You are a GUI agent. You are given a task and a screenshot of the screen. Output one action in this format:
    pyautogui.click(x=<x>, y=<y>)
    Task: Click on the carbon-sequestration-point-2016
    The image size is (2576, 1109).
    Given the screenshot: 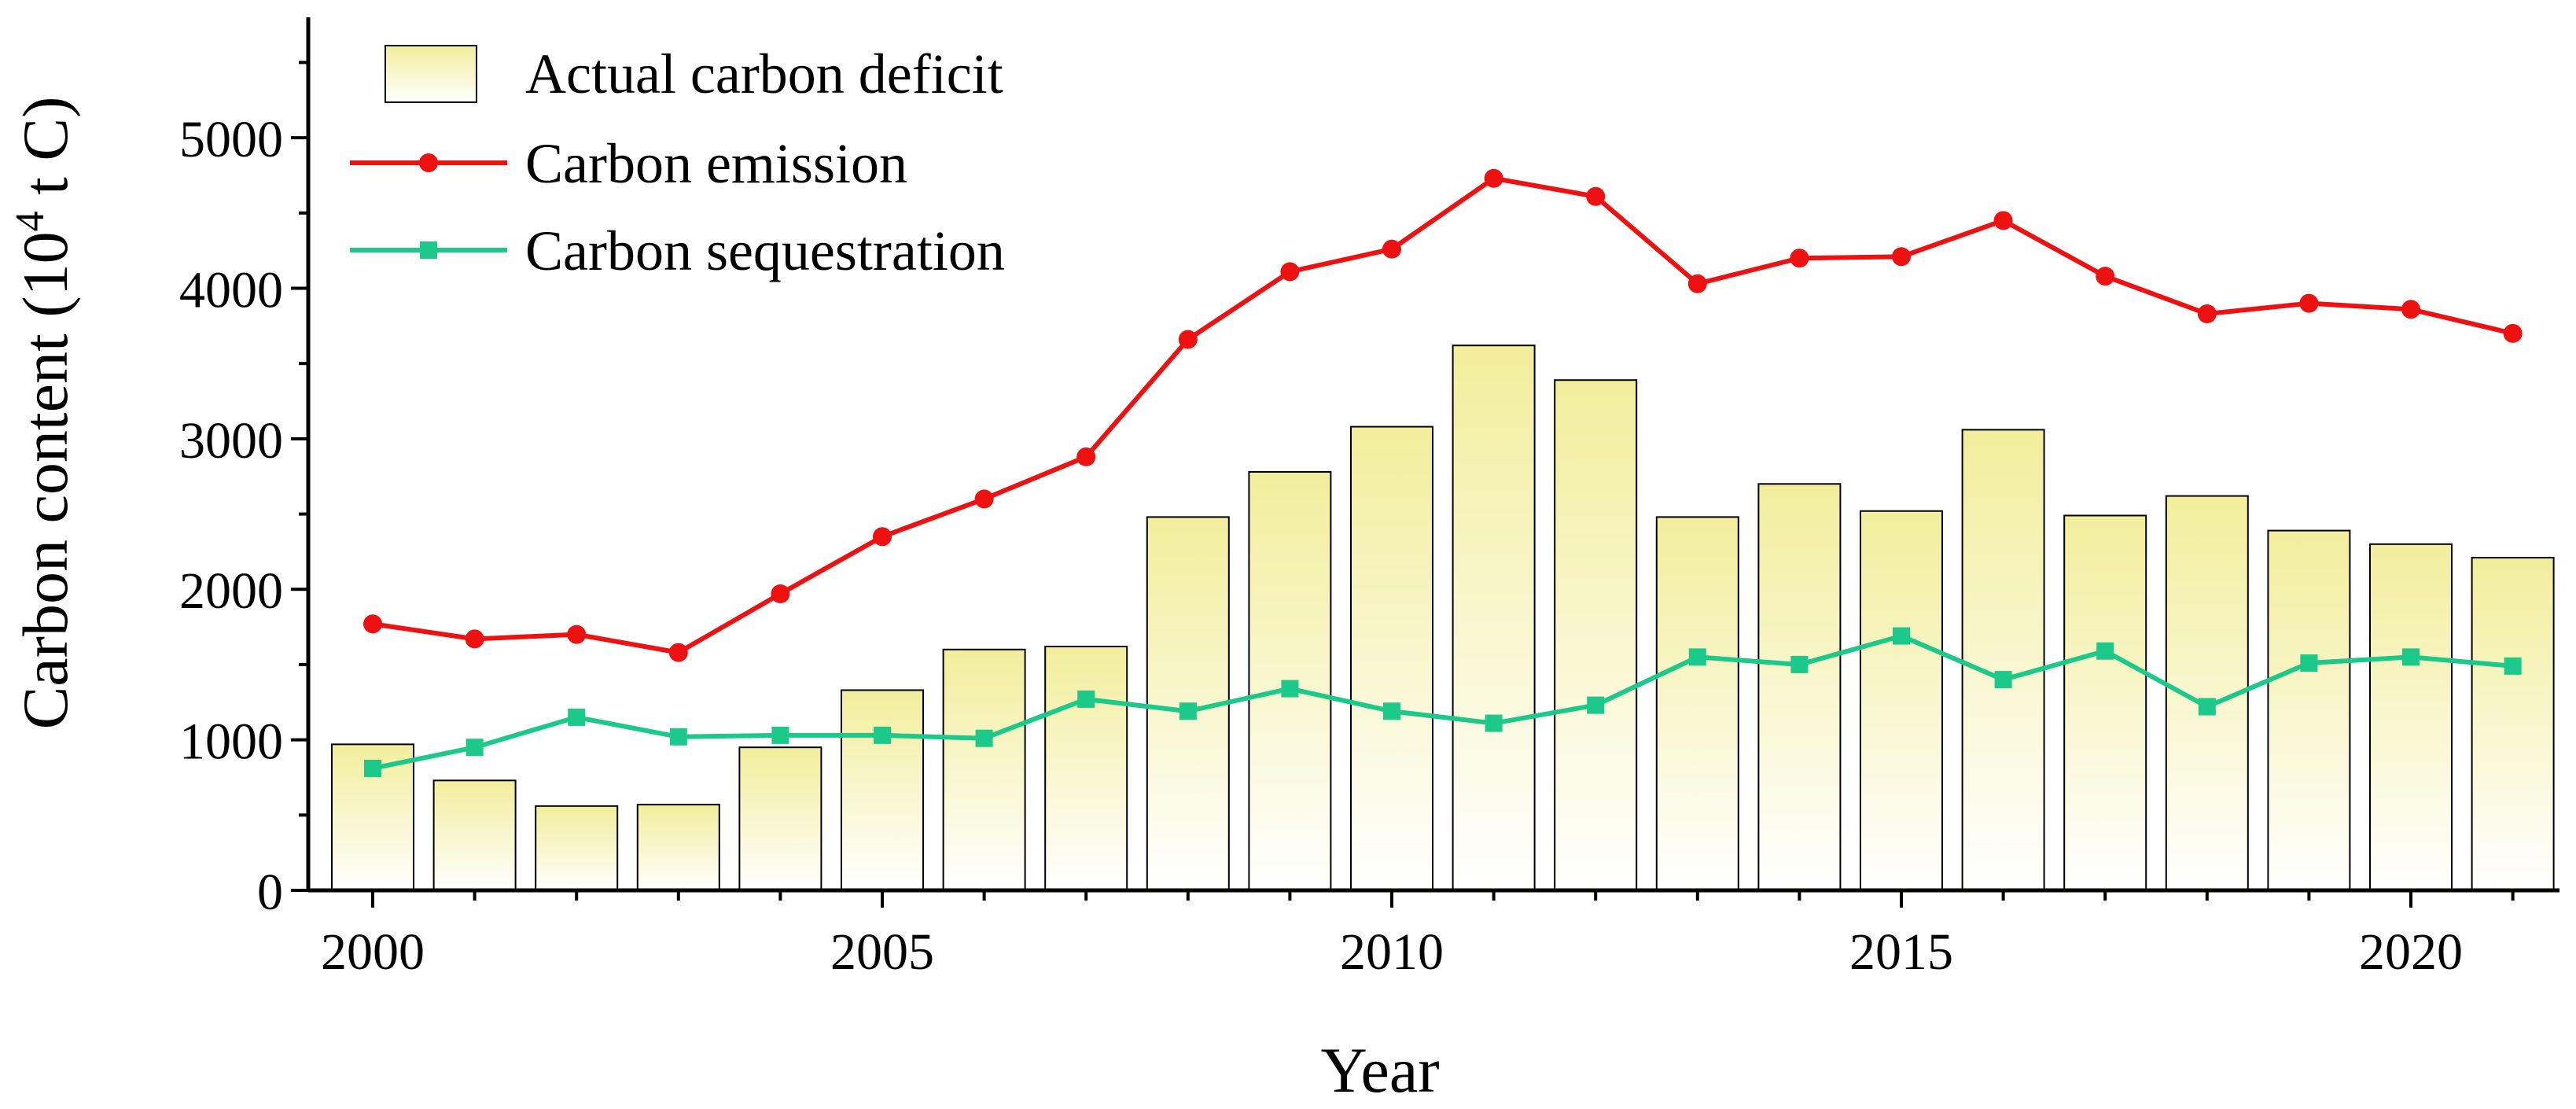 What is the action you would take?
    pyautogui.click(x=2003, y=680)
    